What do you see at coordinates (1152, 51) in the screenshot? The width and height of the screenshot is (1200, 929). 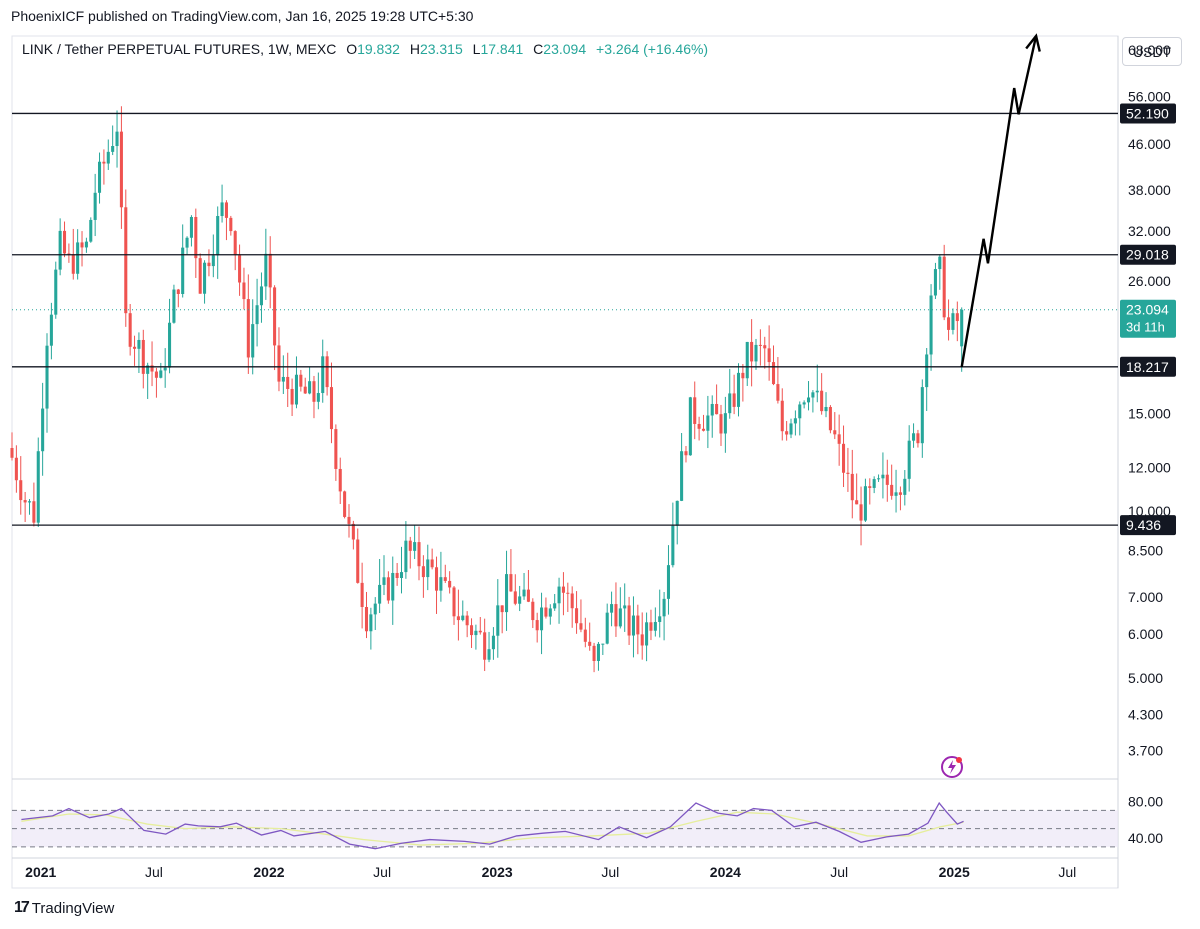 I see `currency-button: USDT` at bounding box center [1152, 51].